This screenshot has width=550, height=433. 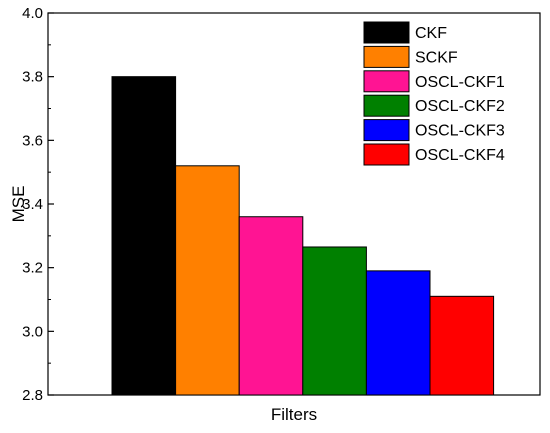 What do you see at coordinates (294, 414) in the screenshot?
I see `x-axis-title: Filters` at bounding box center [294, 414].